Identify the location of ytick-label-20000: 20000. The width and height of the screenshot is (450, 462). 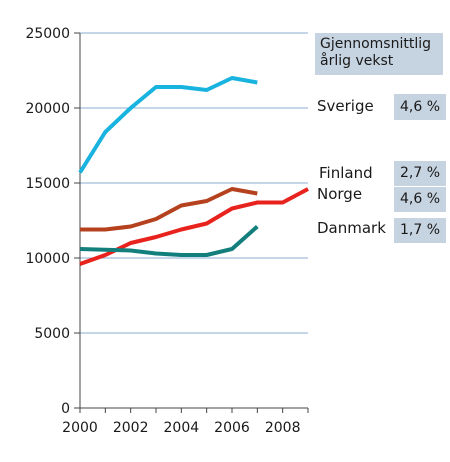
(47, 109).